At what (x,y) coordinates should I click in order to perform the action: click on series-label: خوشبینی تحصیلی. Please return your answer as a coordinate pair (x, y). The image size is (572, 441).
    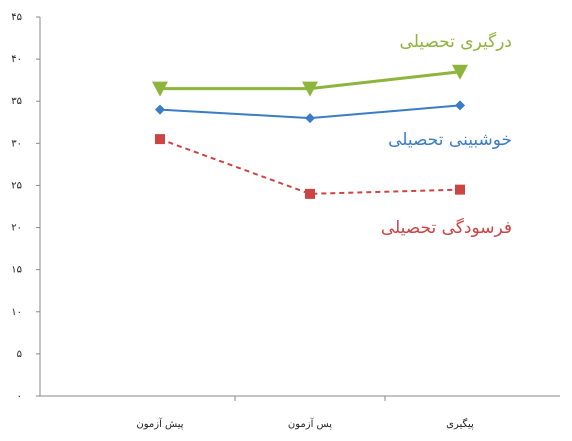
    Looking at the image, I should click on (450, 140).